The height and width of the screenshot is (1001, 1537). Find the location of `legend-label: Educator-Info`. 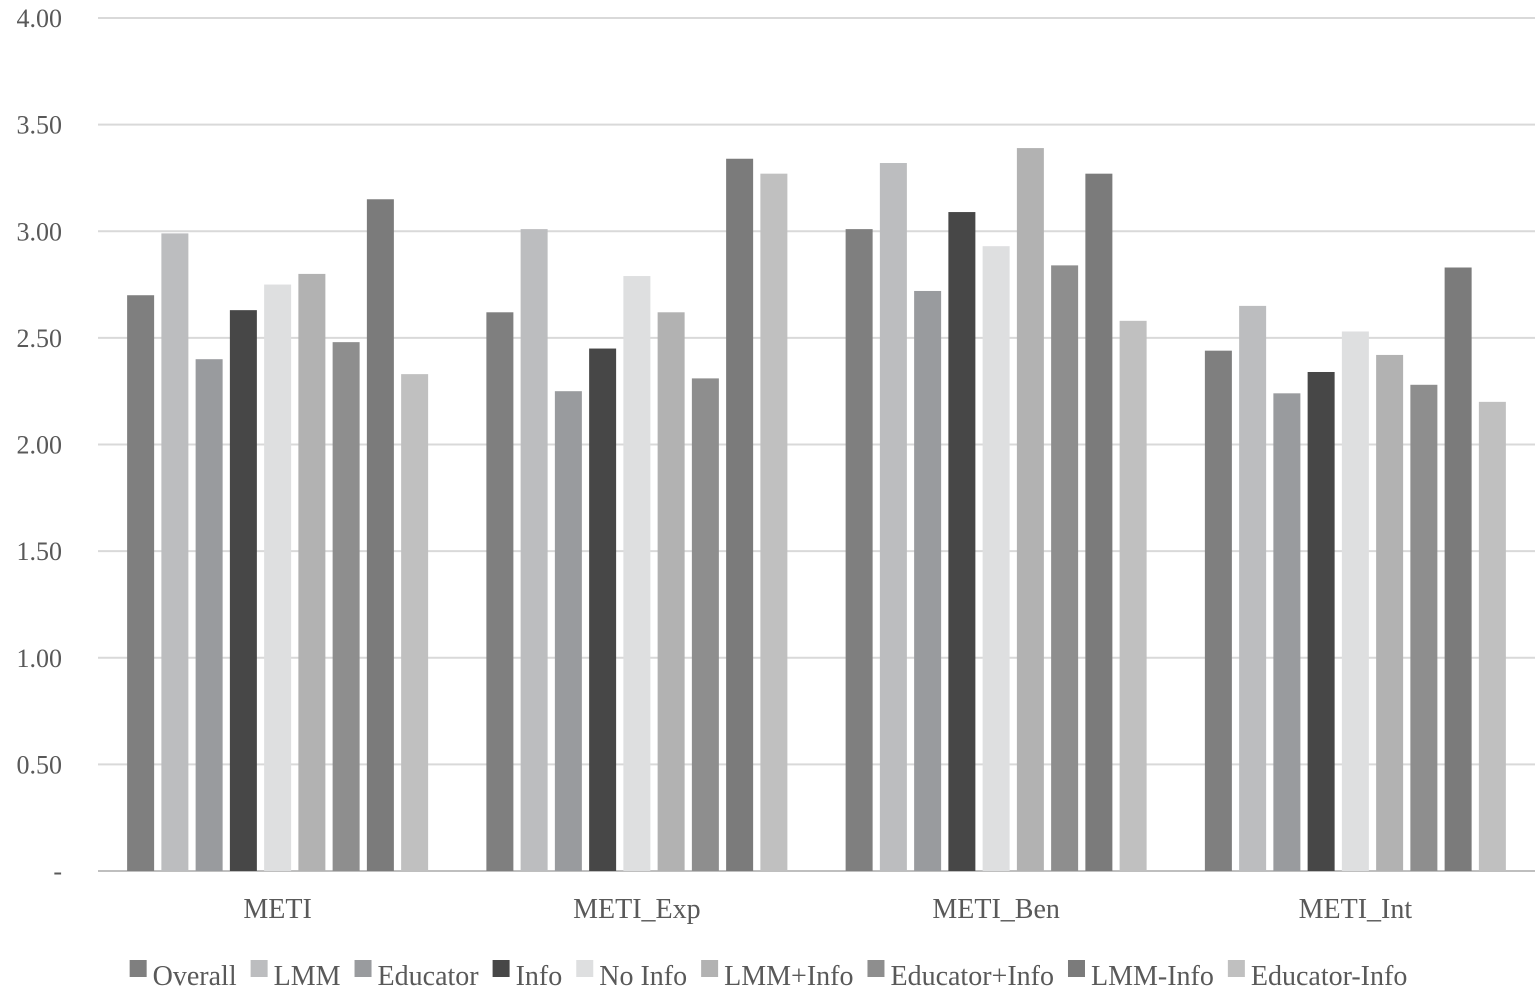

legend-label: Educator-Info is located at coordinates (1329, 976).